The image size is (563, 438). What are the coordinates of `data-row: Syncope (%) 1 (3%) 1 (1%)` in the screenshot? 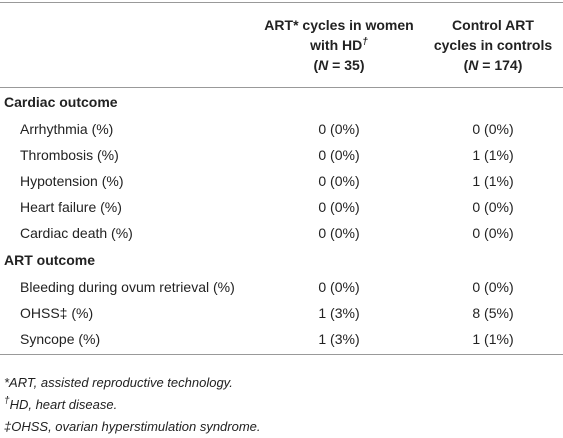 It's located at (281, 340).